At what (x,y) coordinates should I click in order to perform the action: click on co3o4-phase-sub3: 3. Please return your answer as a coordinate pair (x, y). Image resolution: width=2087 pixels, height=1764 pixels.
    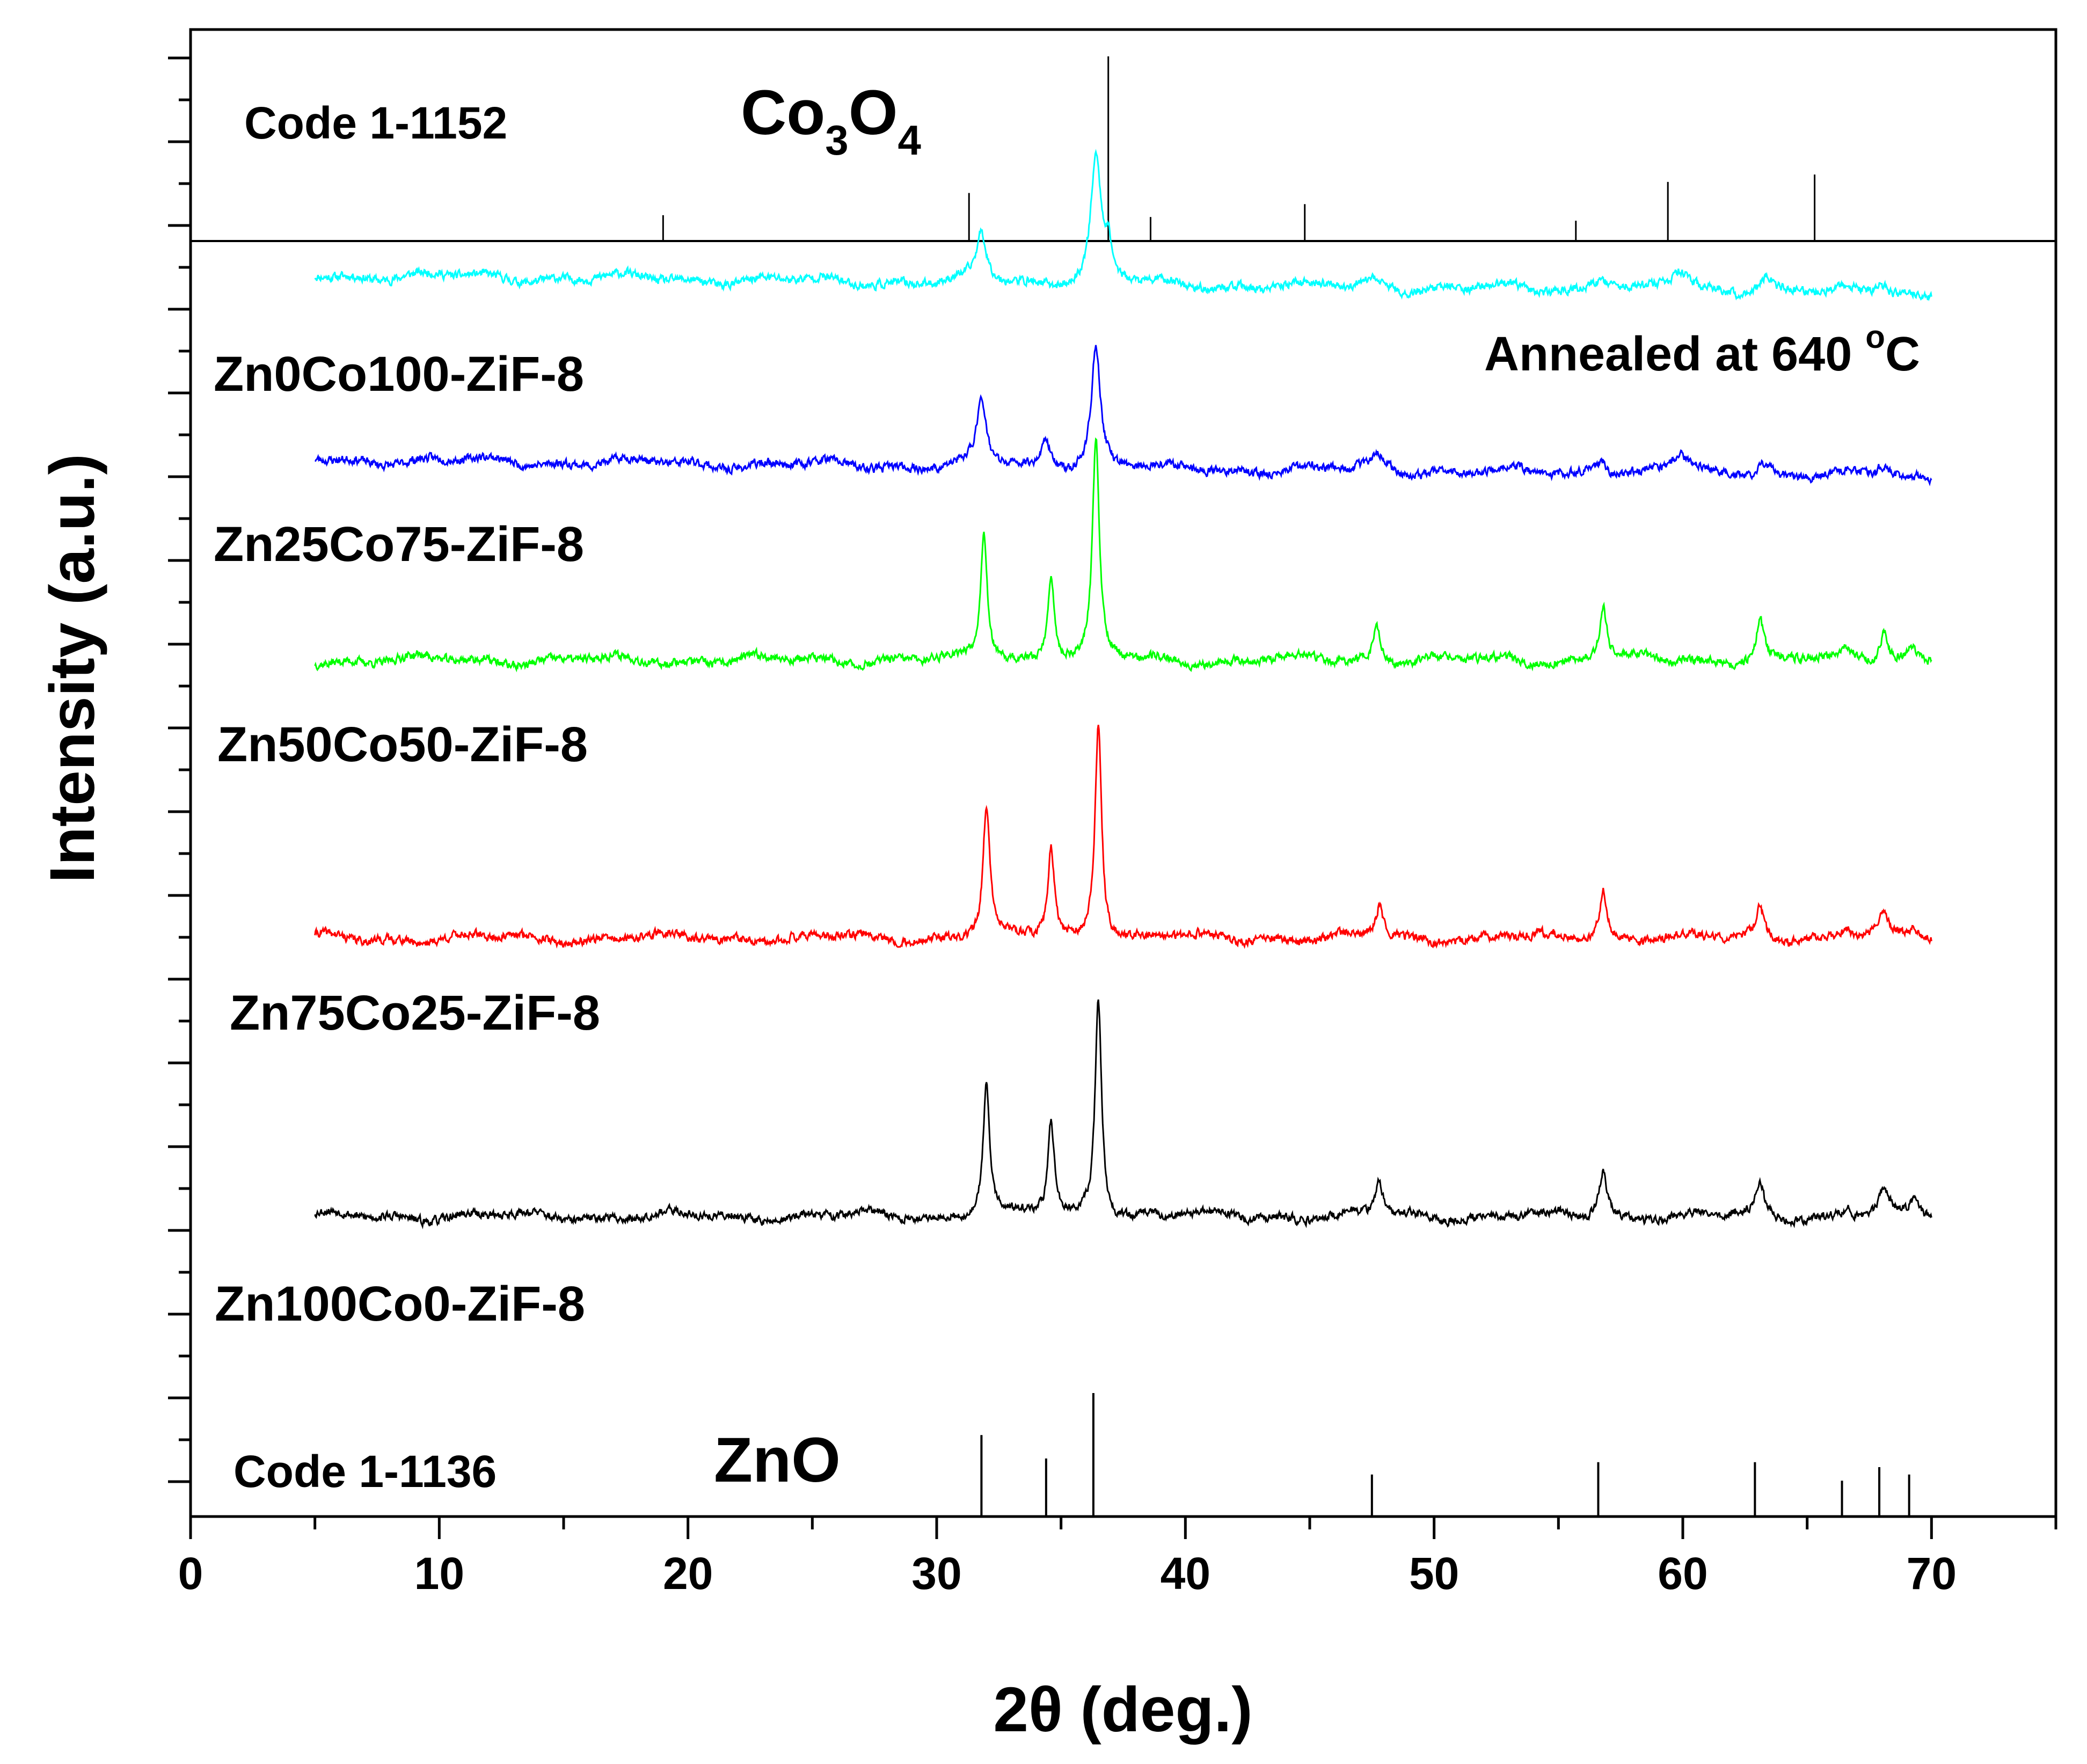
    Looking at the image, I should click on (836, 140).